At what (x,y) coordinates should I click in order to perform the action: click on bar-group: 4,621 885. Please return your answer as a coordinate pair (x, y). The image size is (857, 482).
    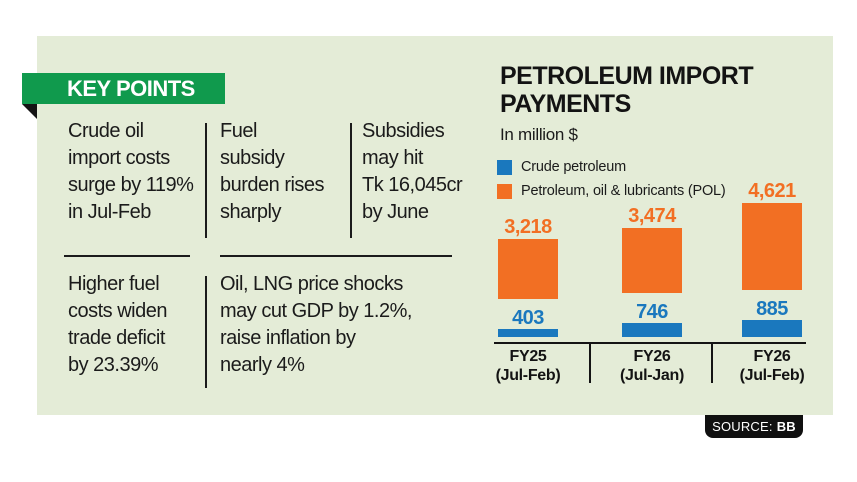
    Looking at the image, I should click on (772, 258).